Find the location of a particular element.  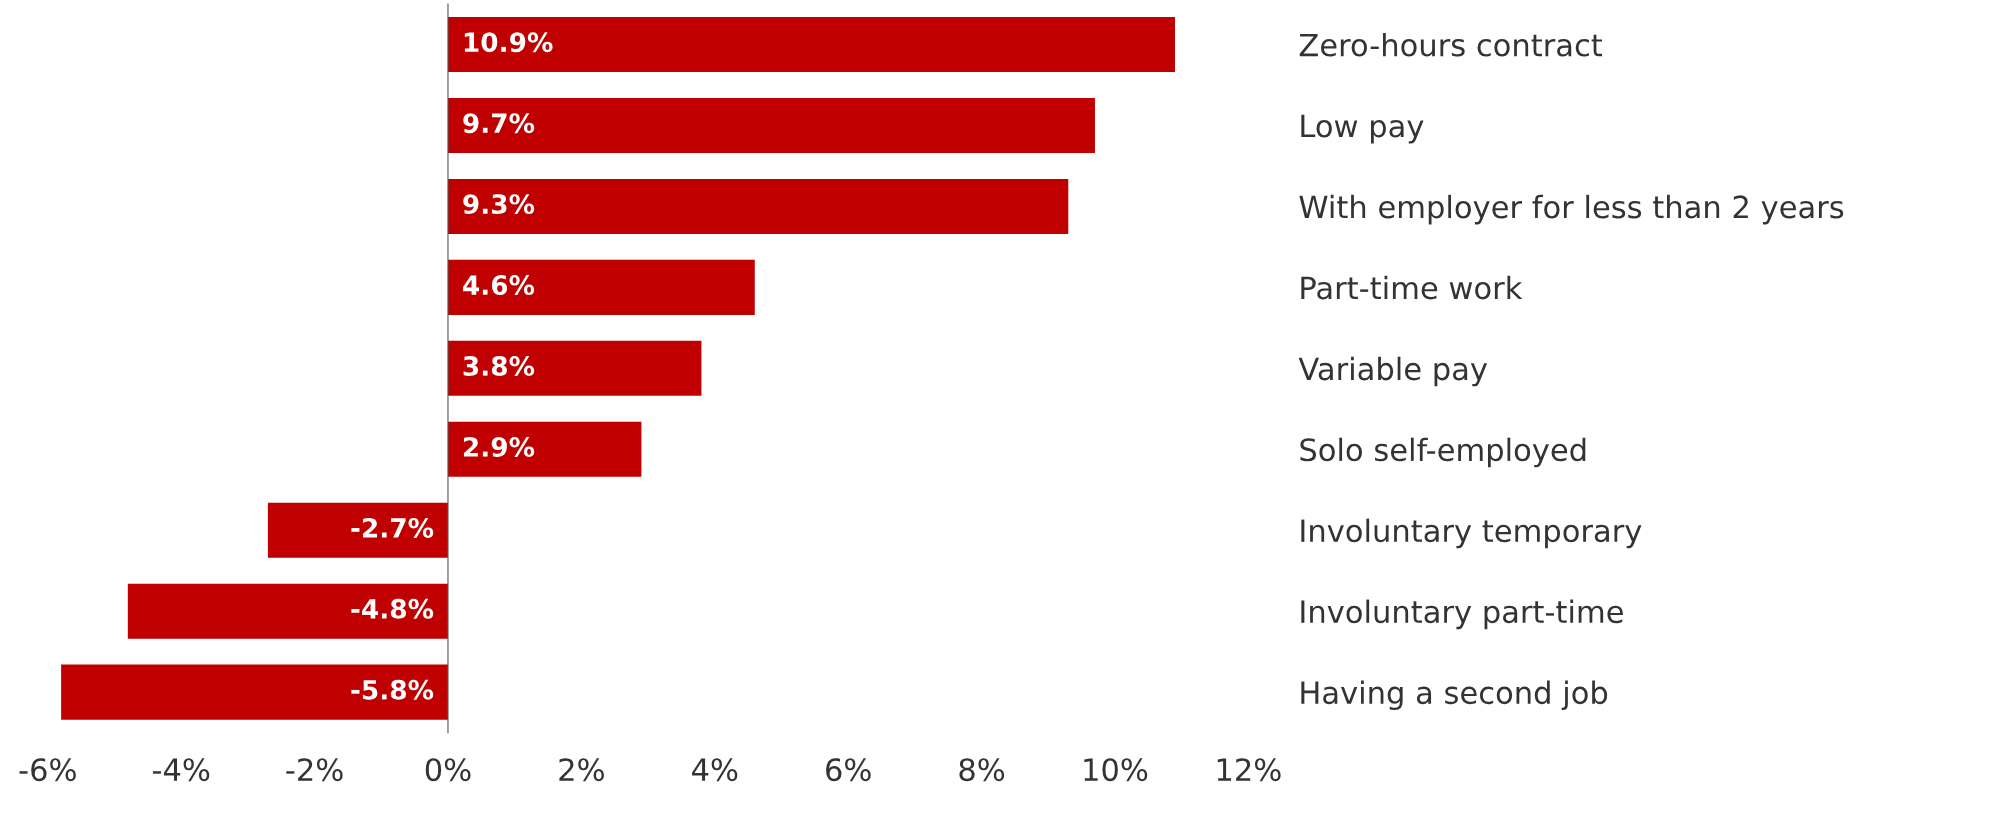

x-tick-label: 8% is located at coordinates (982, 770).